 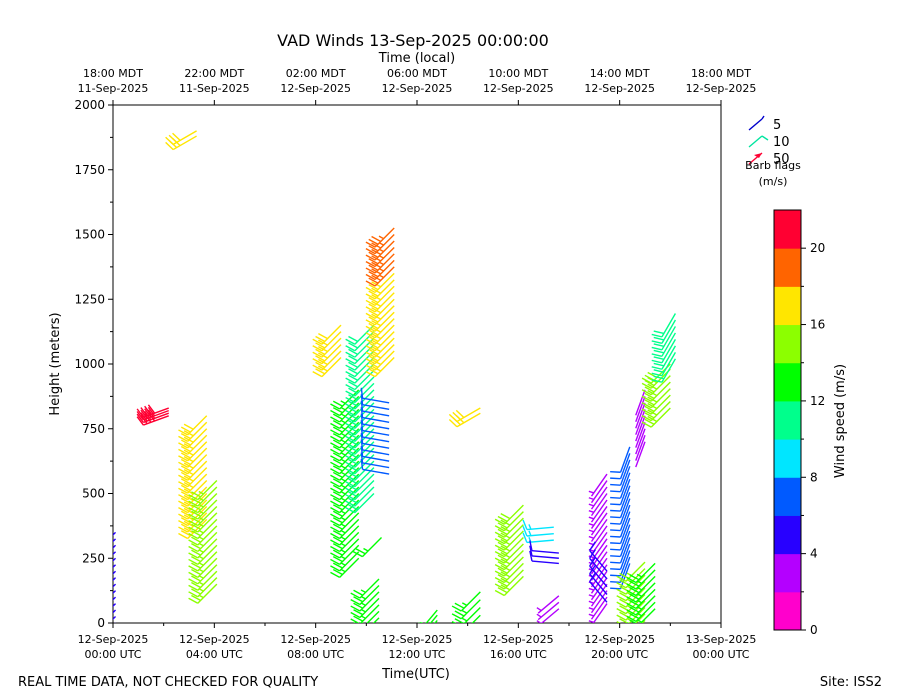 I want to click on y-tick-label: 2000, so click(x=89, y=105).